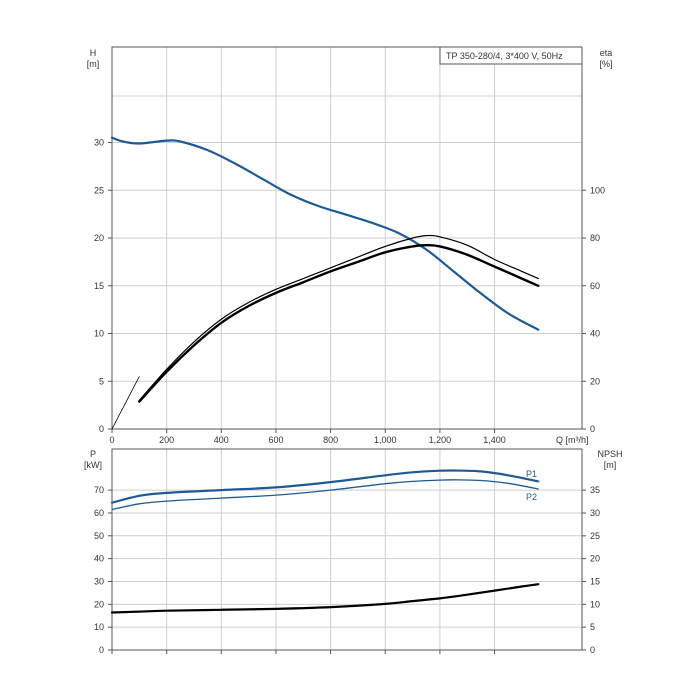 Image resolution: width=700 pixels, height=700 pixels. I want to click on x-tick-label: 200, so click(166, 440).